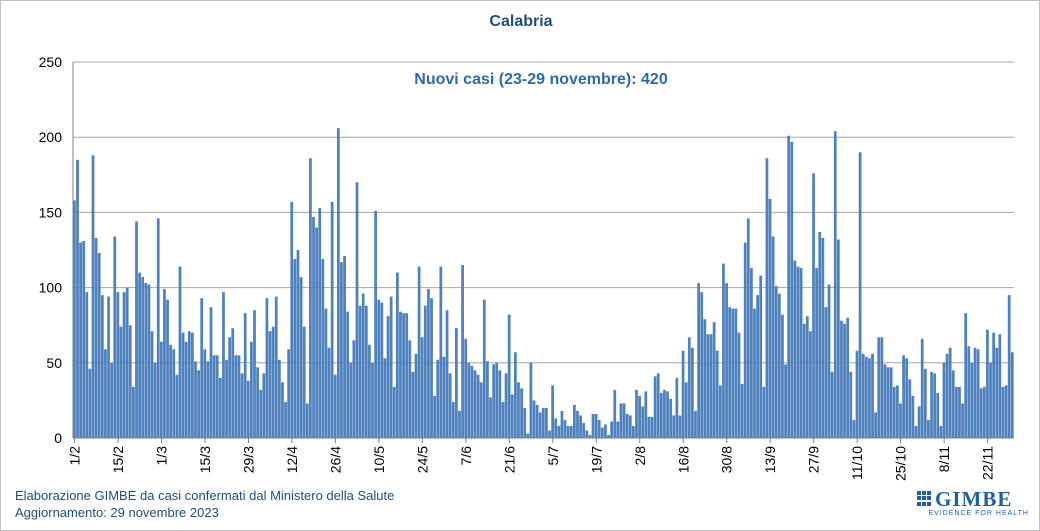 This screenshot has height=531, width=1040. I want to click on logo-tagline: EVIDENCE FOR HEALTH, so click(978, 513).